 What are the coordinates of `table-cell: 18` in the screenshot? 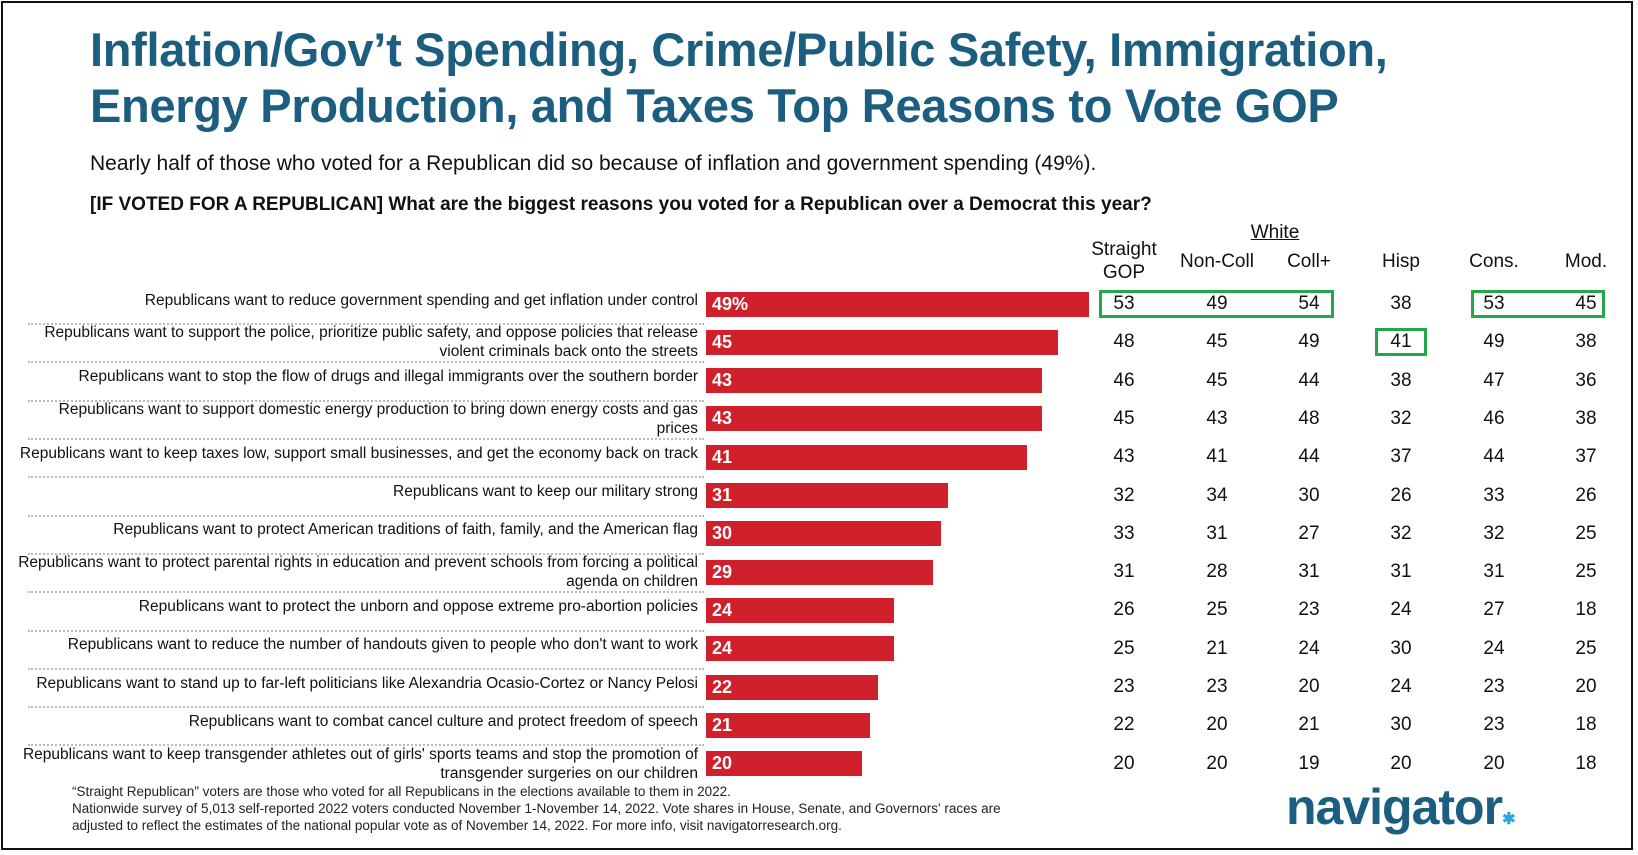 It's located at (1586, 610).